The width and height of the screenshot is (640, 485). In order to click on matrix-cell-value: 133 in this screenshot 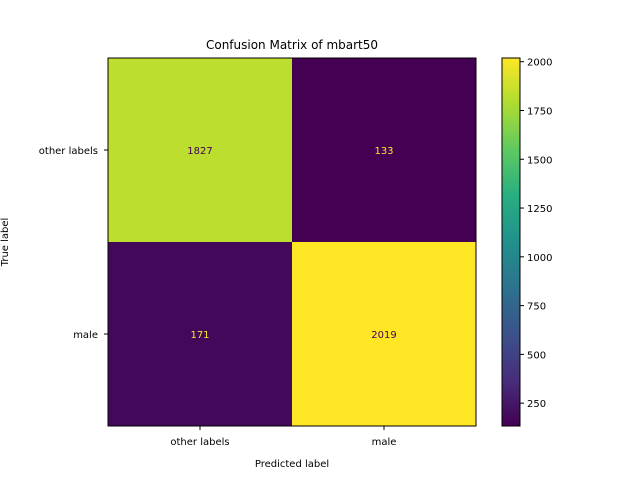, I will do `click(383, 151)`.